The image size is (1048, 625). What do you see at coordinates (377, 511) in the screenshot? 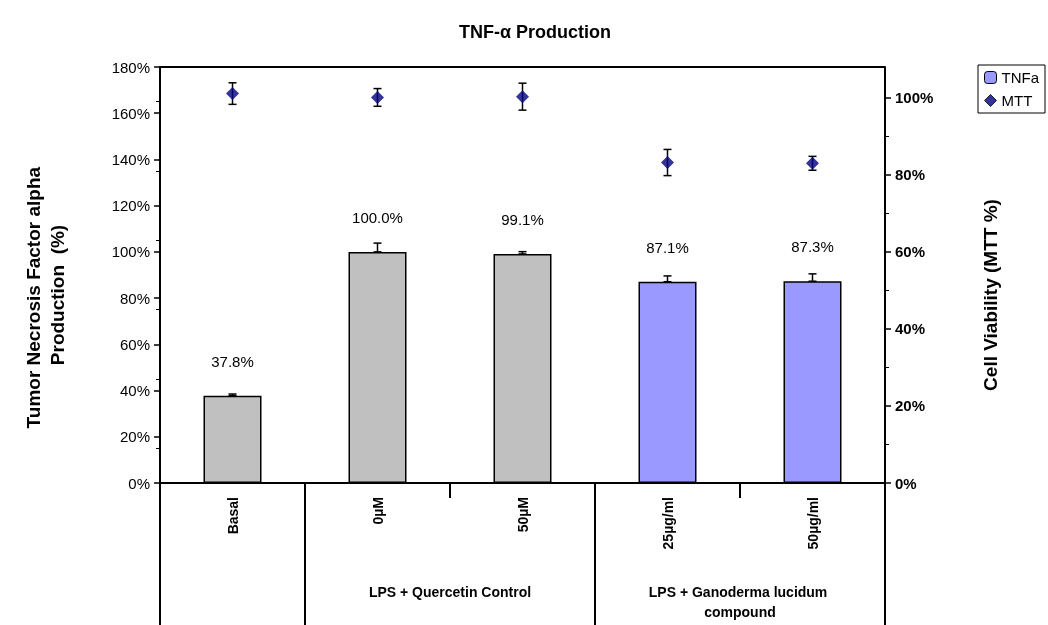
I see `x-tick-label: 0µM` at bounding box center [377, 511].